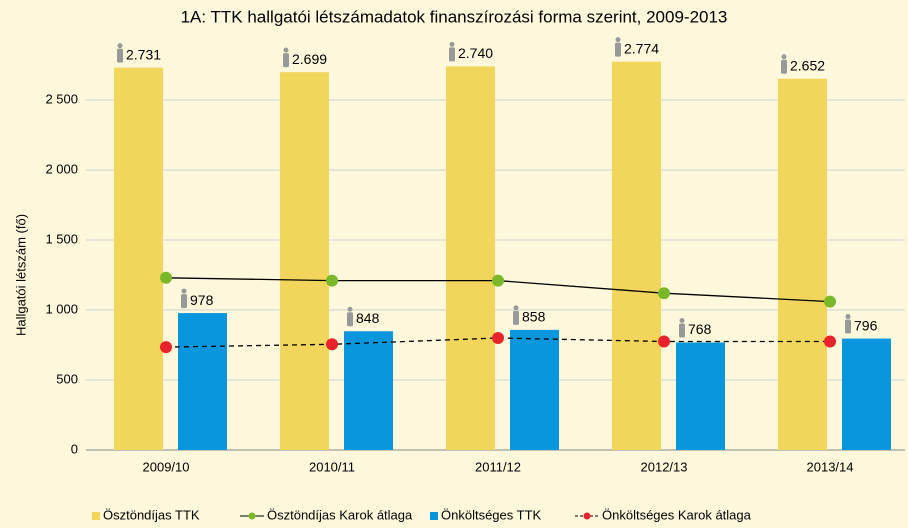 Image resolution: width=908 pixels, height=528 pixels. What do you see at coordinates (332, 466) in the screenshot?
I see `x-tick-label: 2010/11` at bounding box center [332, 466].